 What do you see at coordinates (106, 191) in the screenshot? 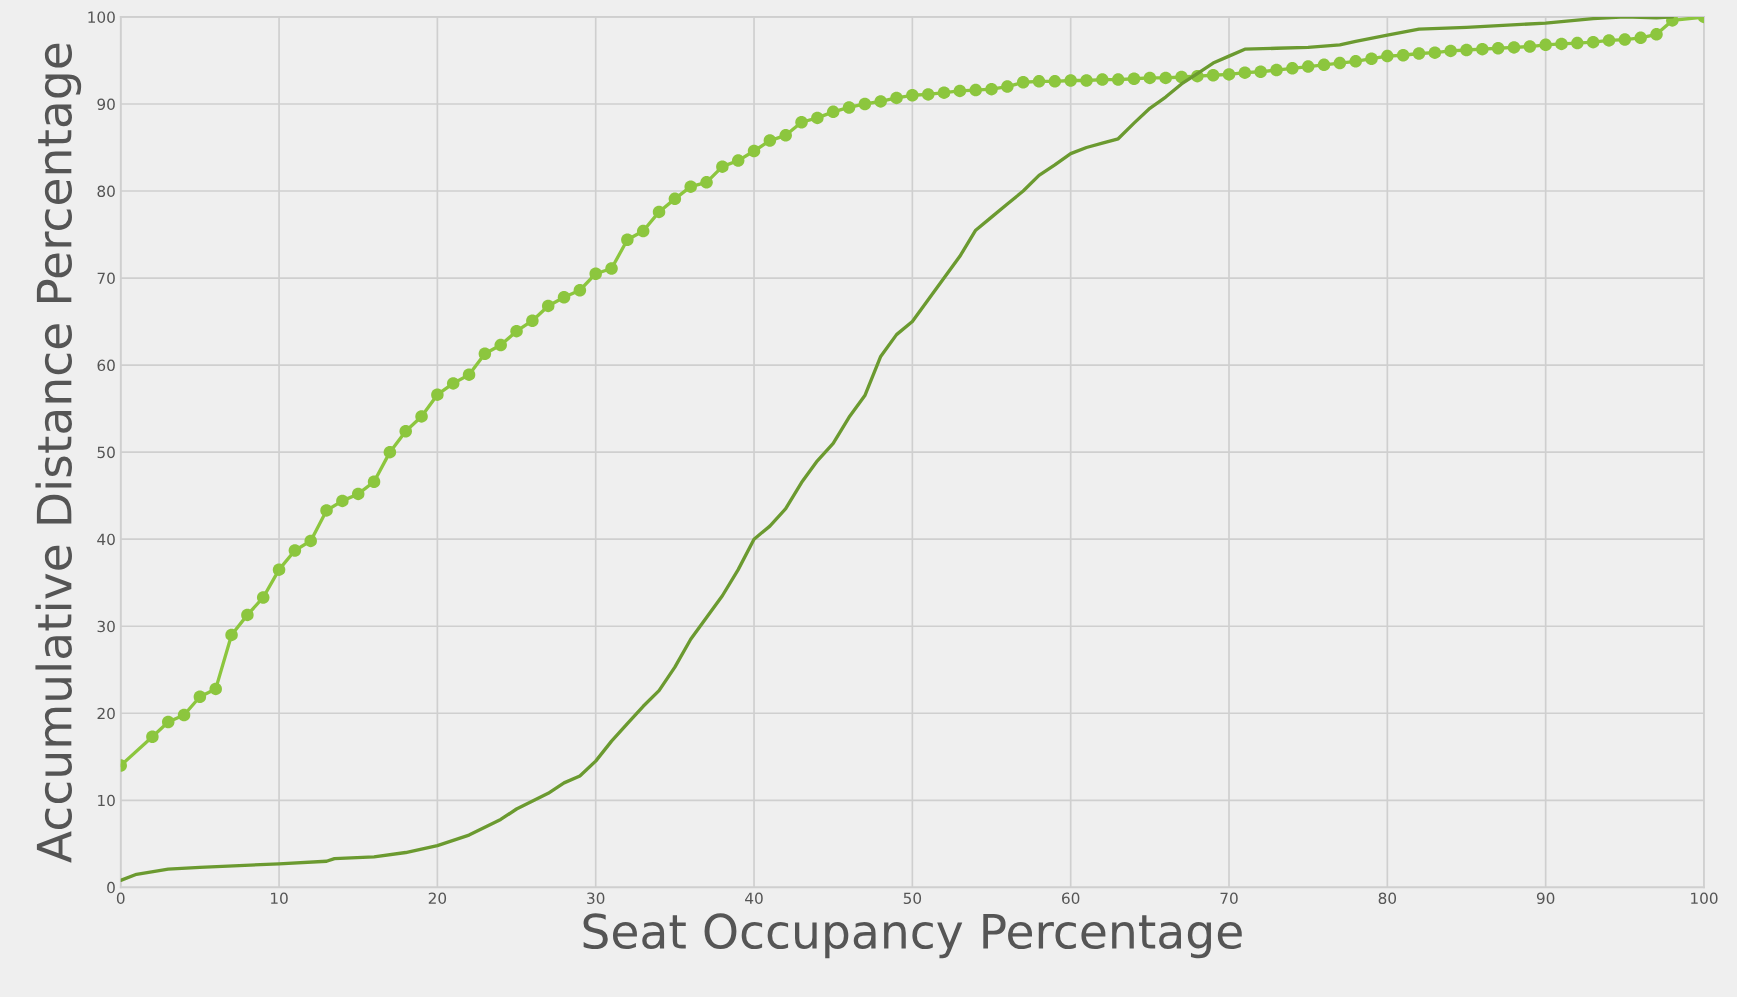
I see `y-tick-label: 80` at bounding box center [106, 191].